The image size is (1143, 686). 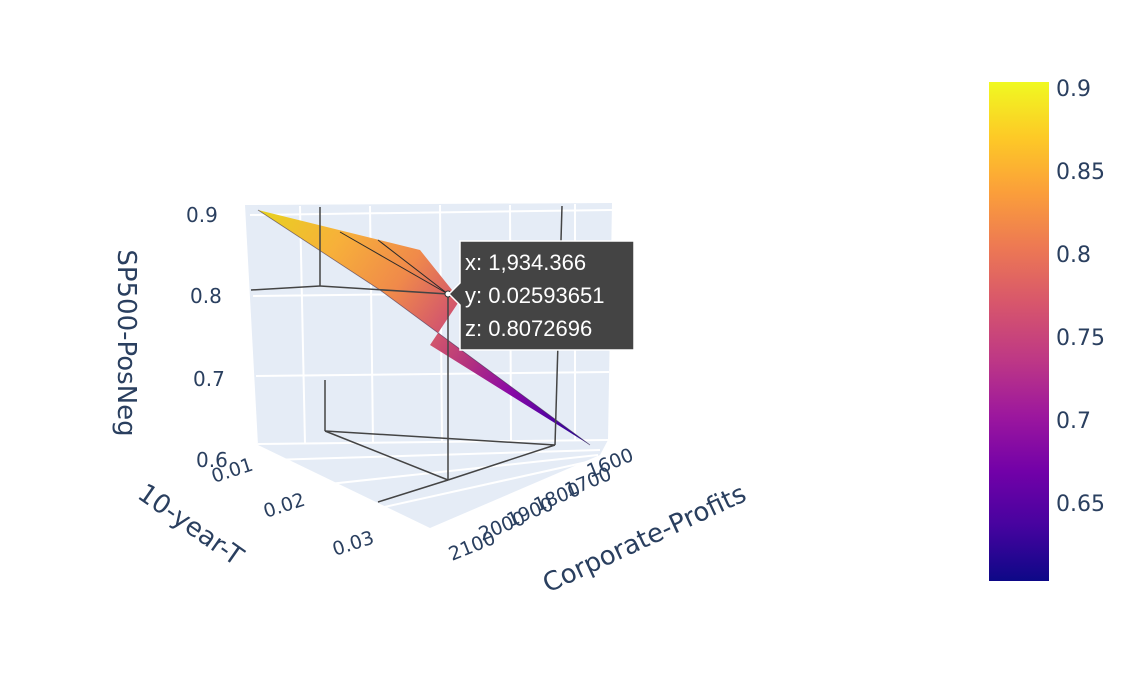 What do you see at coordinates (525, 262) in the screenshot?
I see `hover-x-value: x: 1,934.366` at bounding box center [525, 262].